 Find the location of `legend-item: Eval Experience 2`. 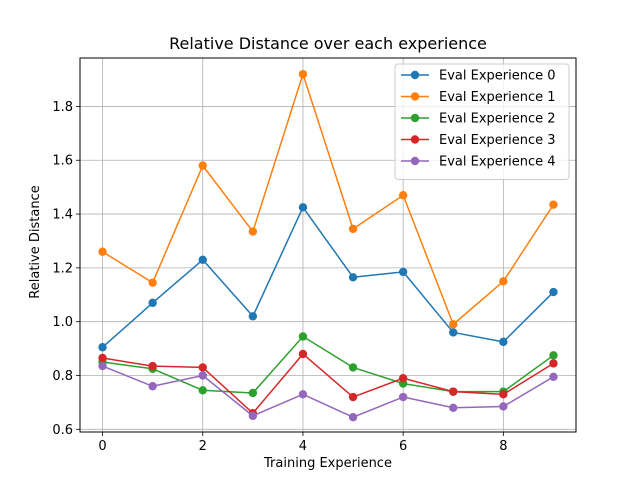

legend-item: Eval Experience 2 is located at coordinates (478, 119).